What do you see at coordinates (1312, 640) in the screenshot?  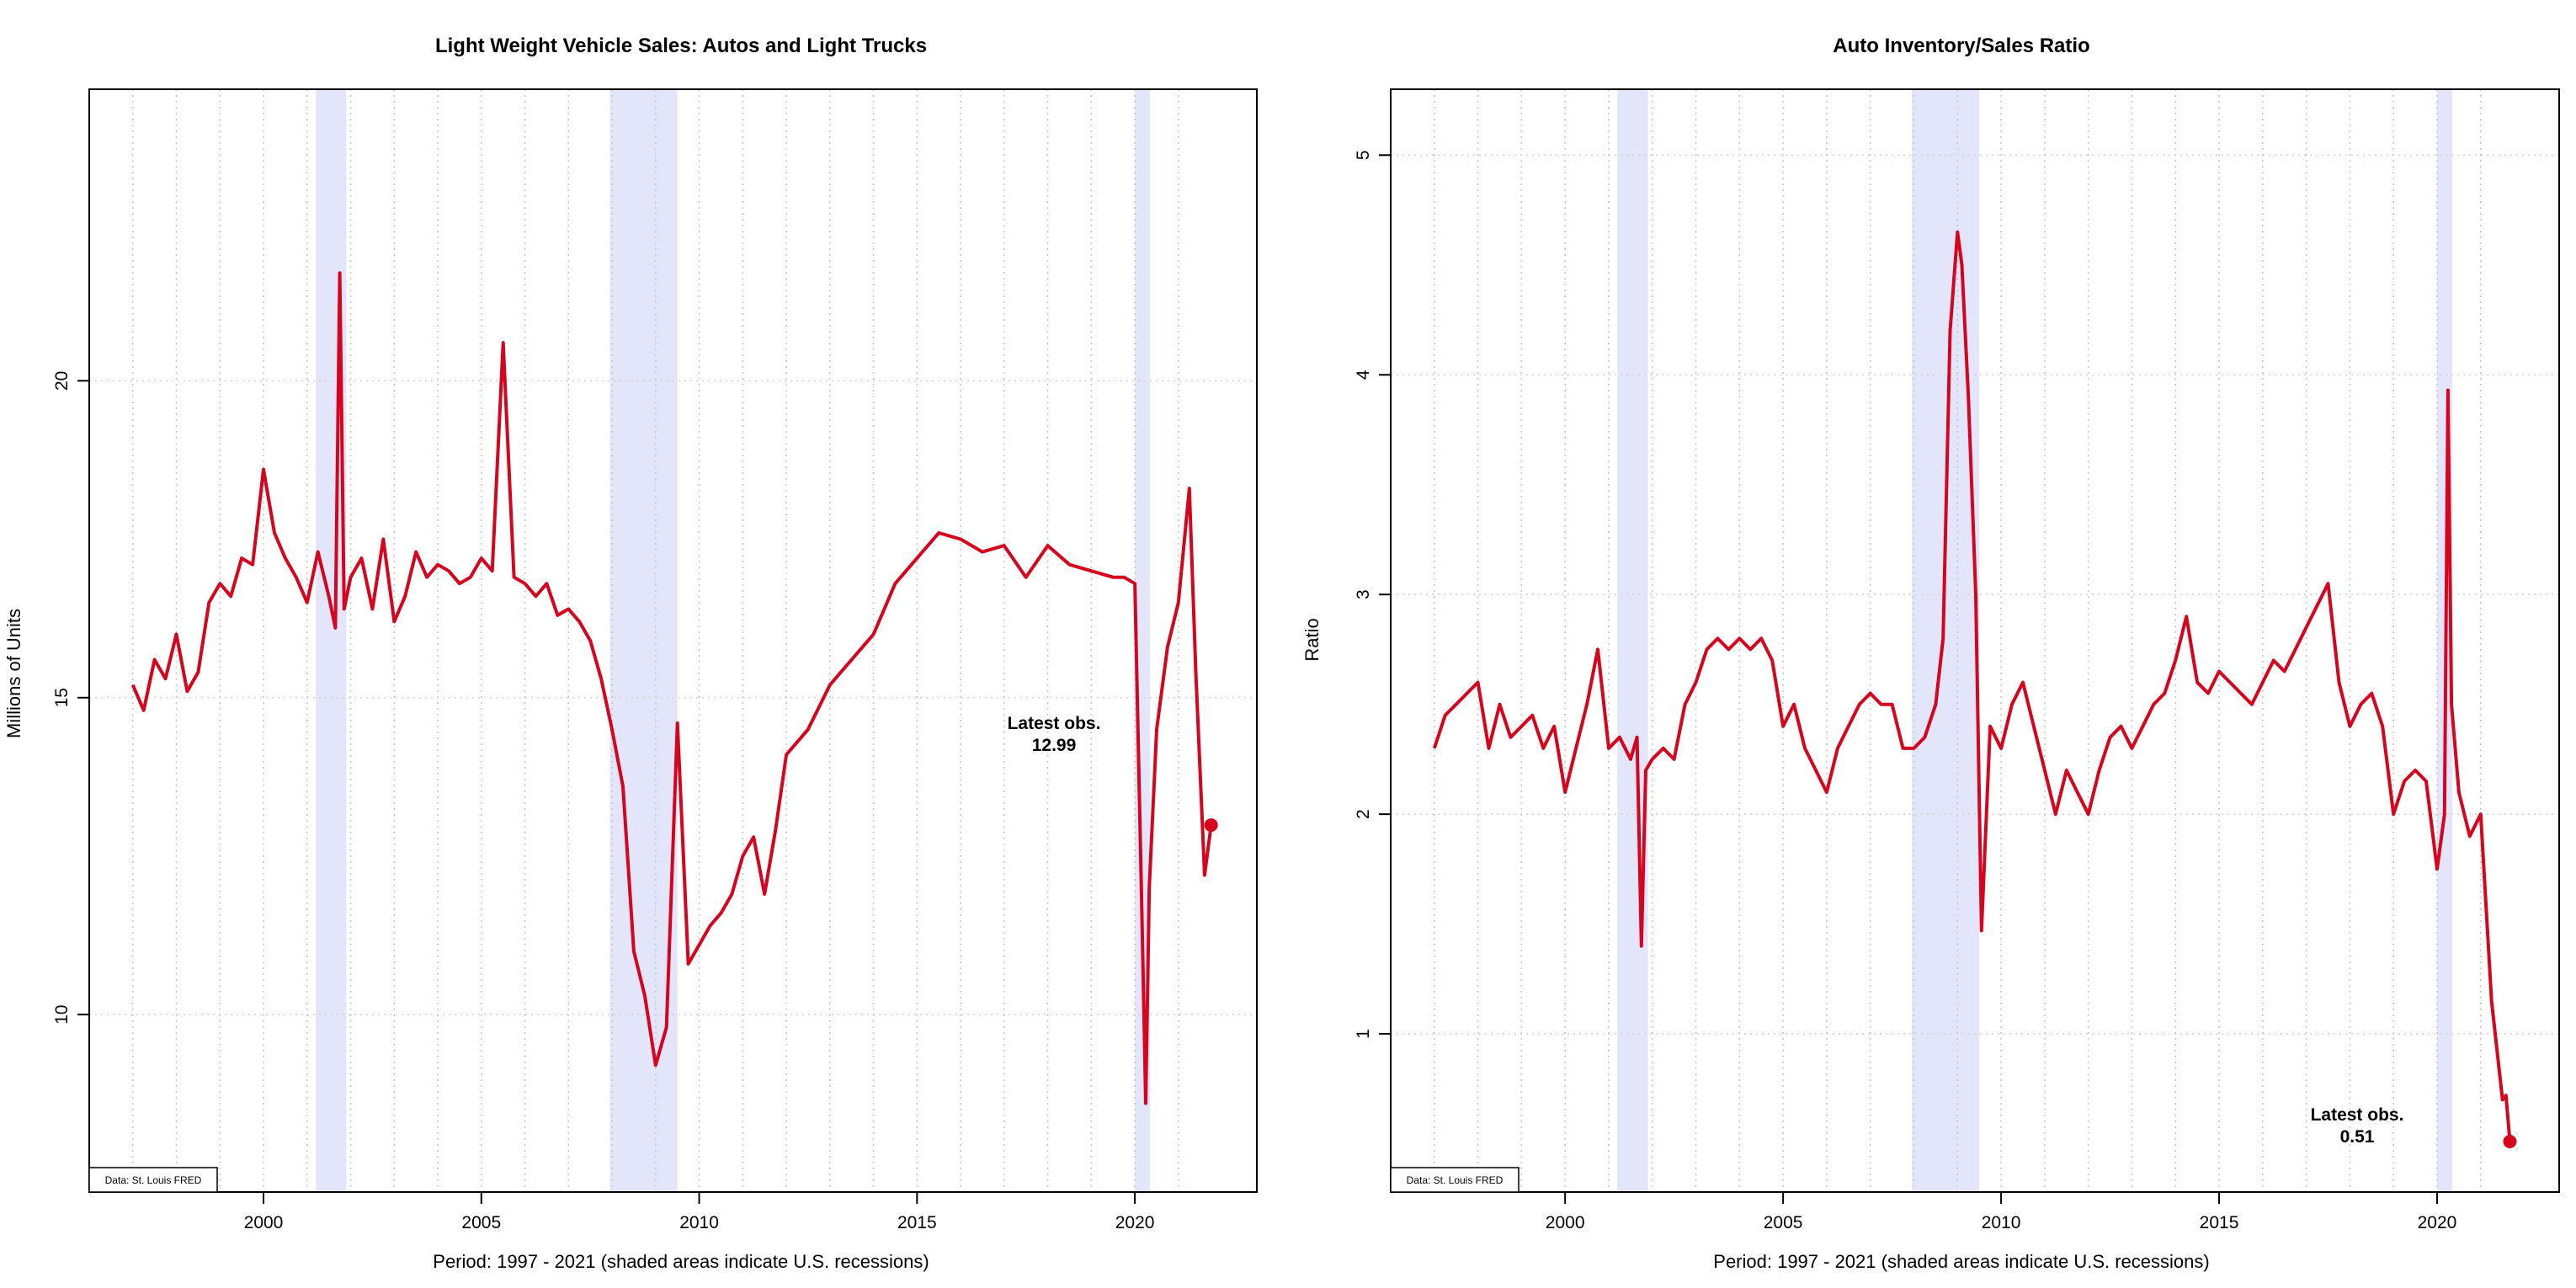 I see `y-axis-label: Ratio` at bounding box center [1312, 640].